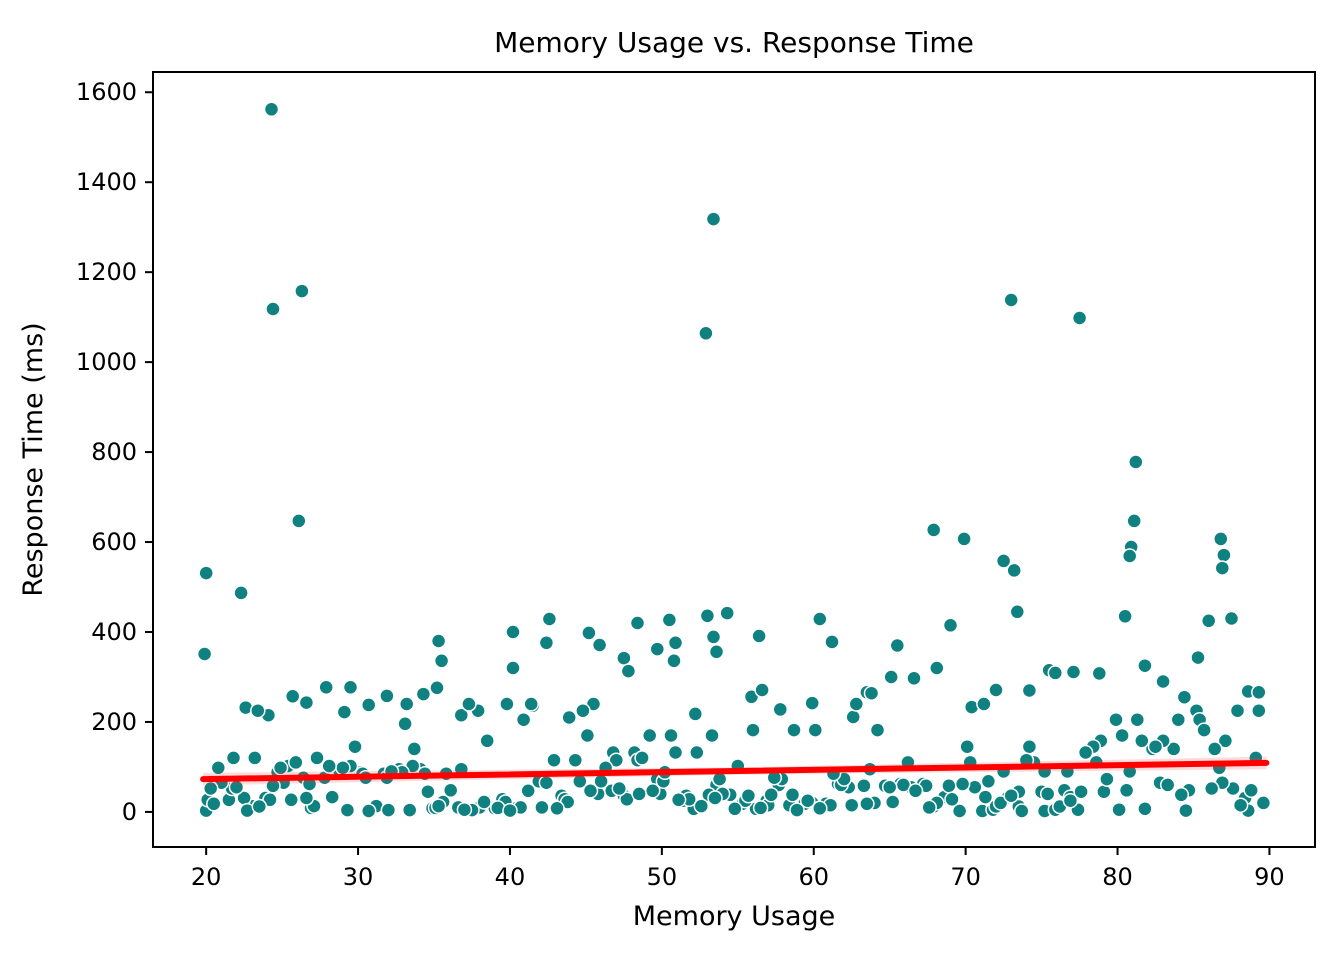 Image resolution: width=1344 pixels, height=960 pixels. What do you see at coordinates (1117, 877) in the screenshot?
I see `x-tick-label: 80` at bounding box center [1117, 877].